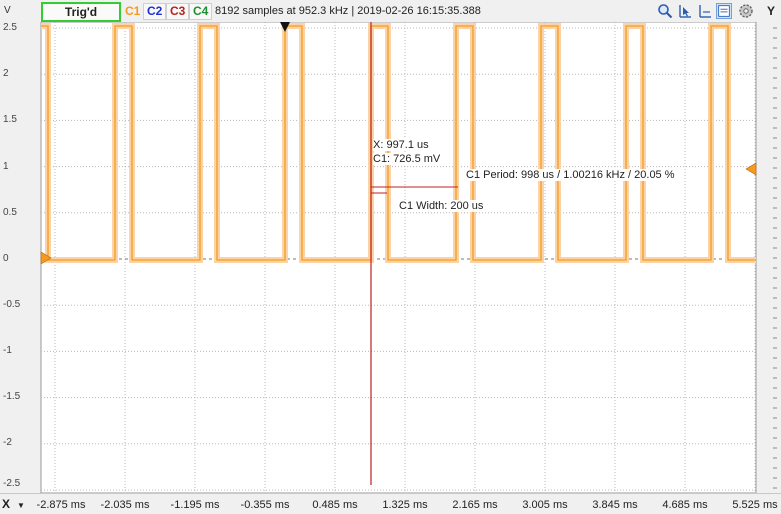  I want to click on y-tick-label: -2, so click(7, 442).